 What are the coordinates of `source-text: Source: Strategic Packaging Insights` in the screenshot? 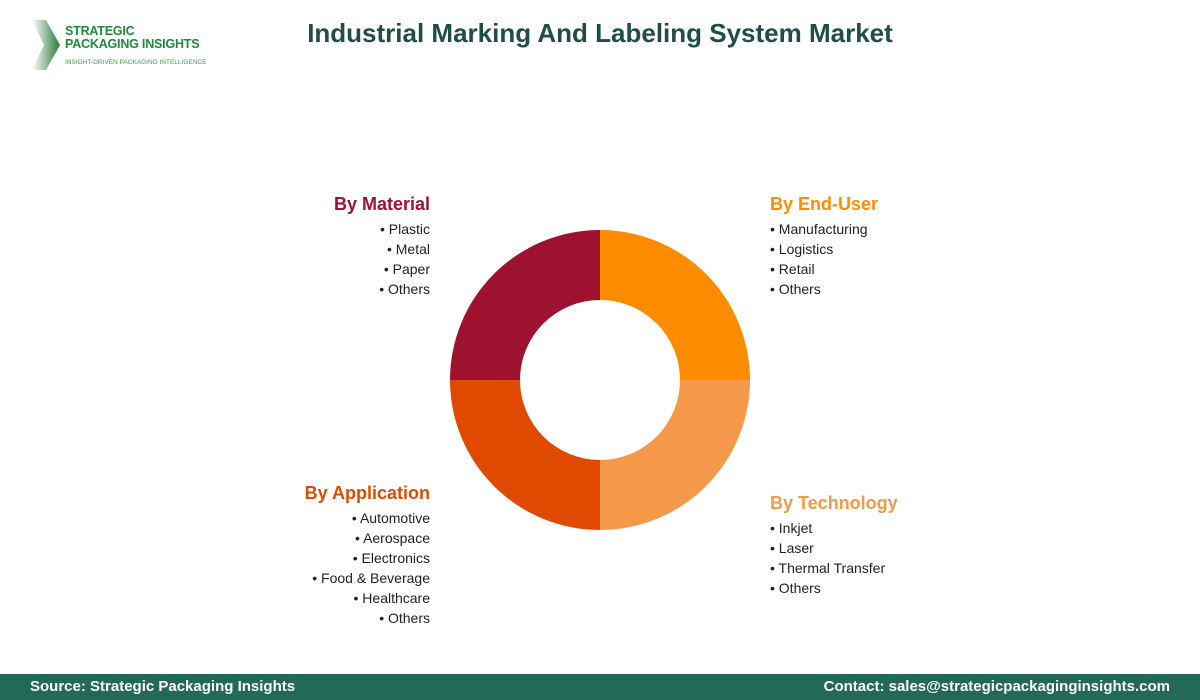 It's located at (163, 686).